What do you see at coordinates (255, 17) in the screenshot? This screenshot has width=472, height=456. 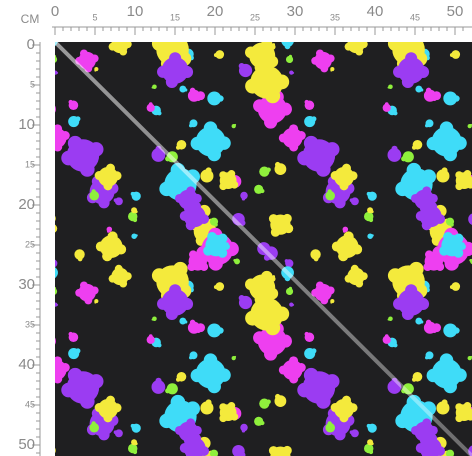 I see `top-label: 25` at bounding box center [255, 17].